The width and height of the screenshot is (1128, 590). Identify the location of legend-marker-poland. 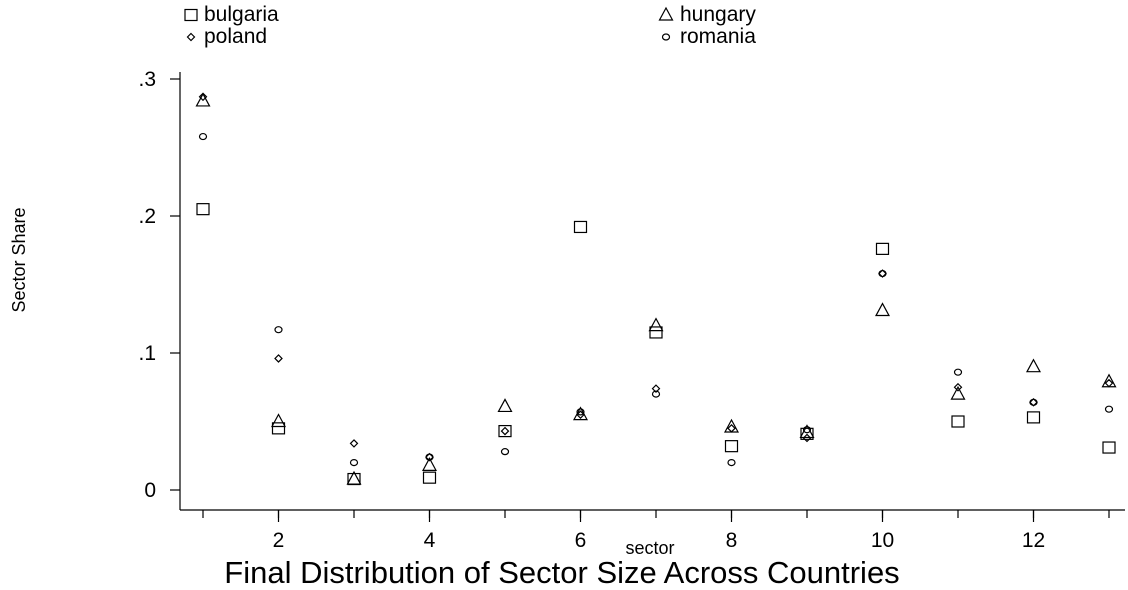
(191, 37).